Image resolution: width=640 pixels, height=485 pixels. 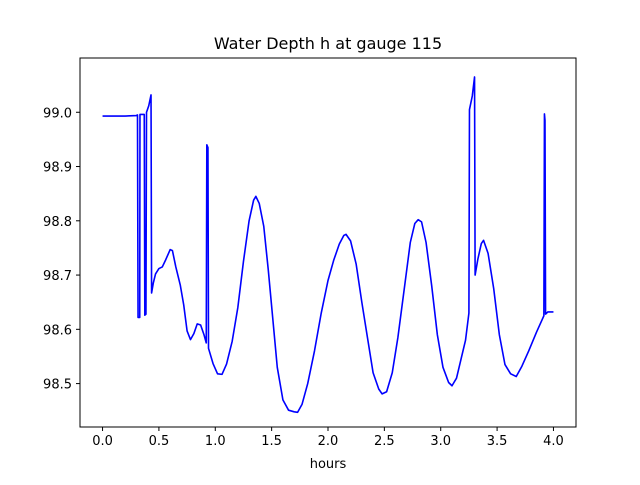 What do you see at coordinates (57, 222) in the screenshot?
I see `y-tick-label: 98.8` at bounding box center [57, 222].